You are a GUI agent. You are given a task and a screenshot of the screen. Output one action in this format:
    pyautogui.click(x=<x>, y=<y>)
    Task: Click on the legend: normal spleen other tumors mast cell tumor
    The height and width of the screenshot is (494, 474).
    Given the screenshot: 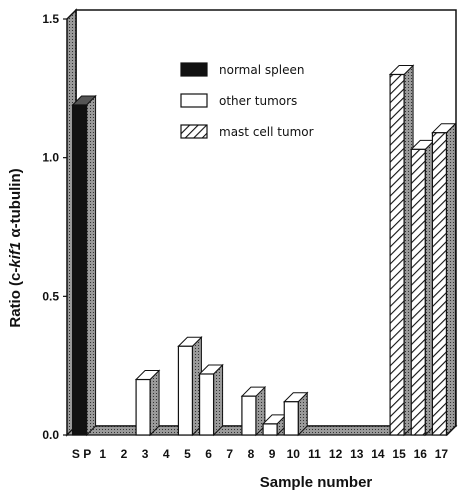 What is the action you would take?
    pyautogui.click(x=247, y=100)
    